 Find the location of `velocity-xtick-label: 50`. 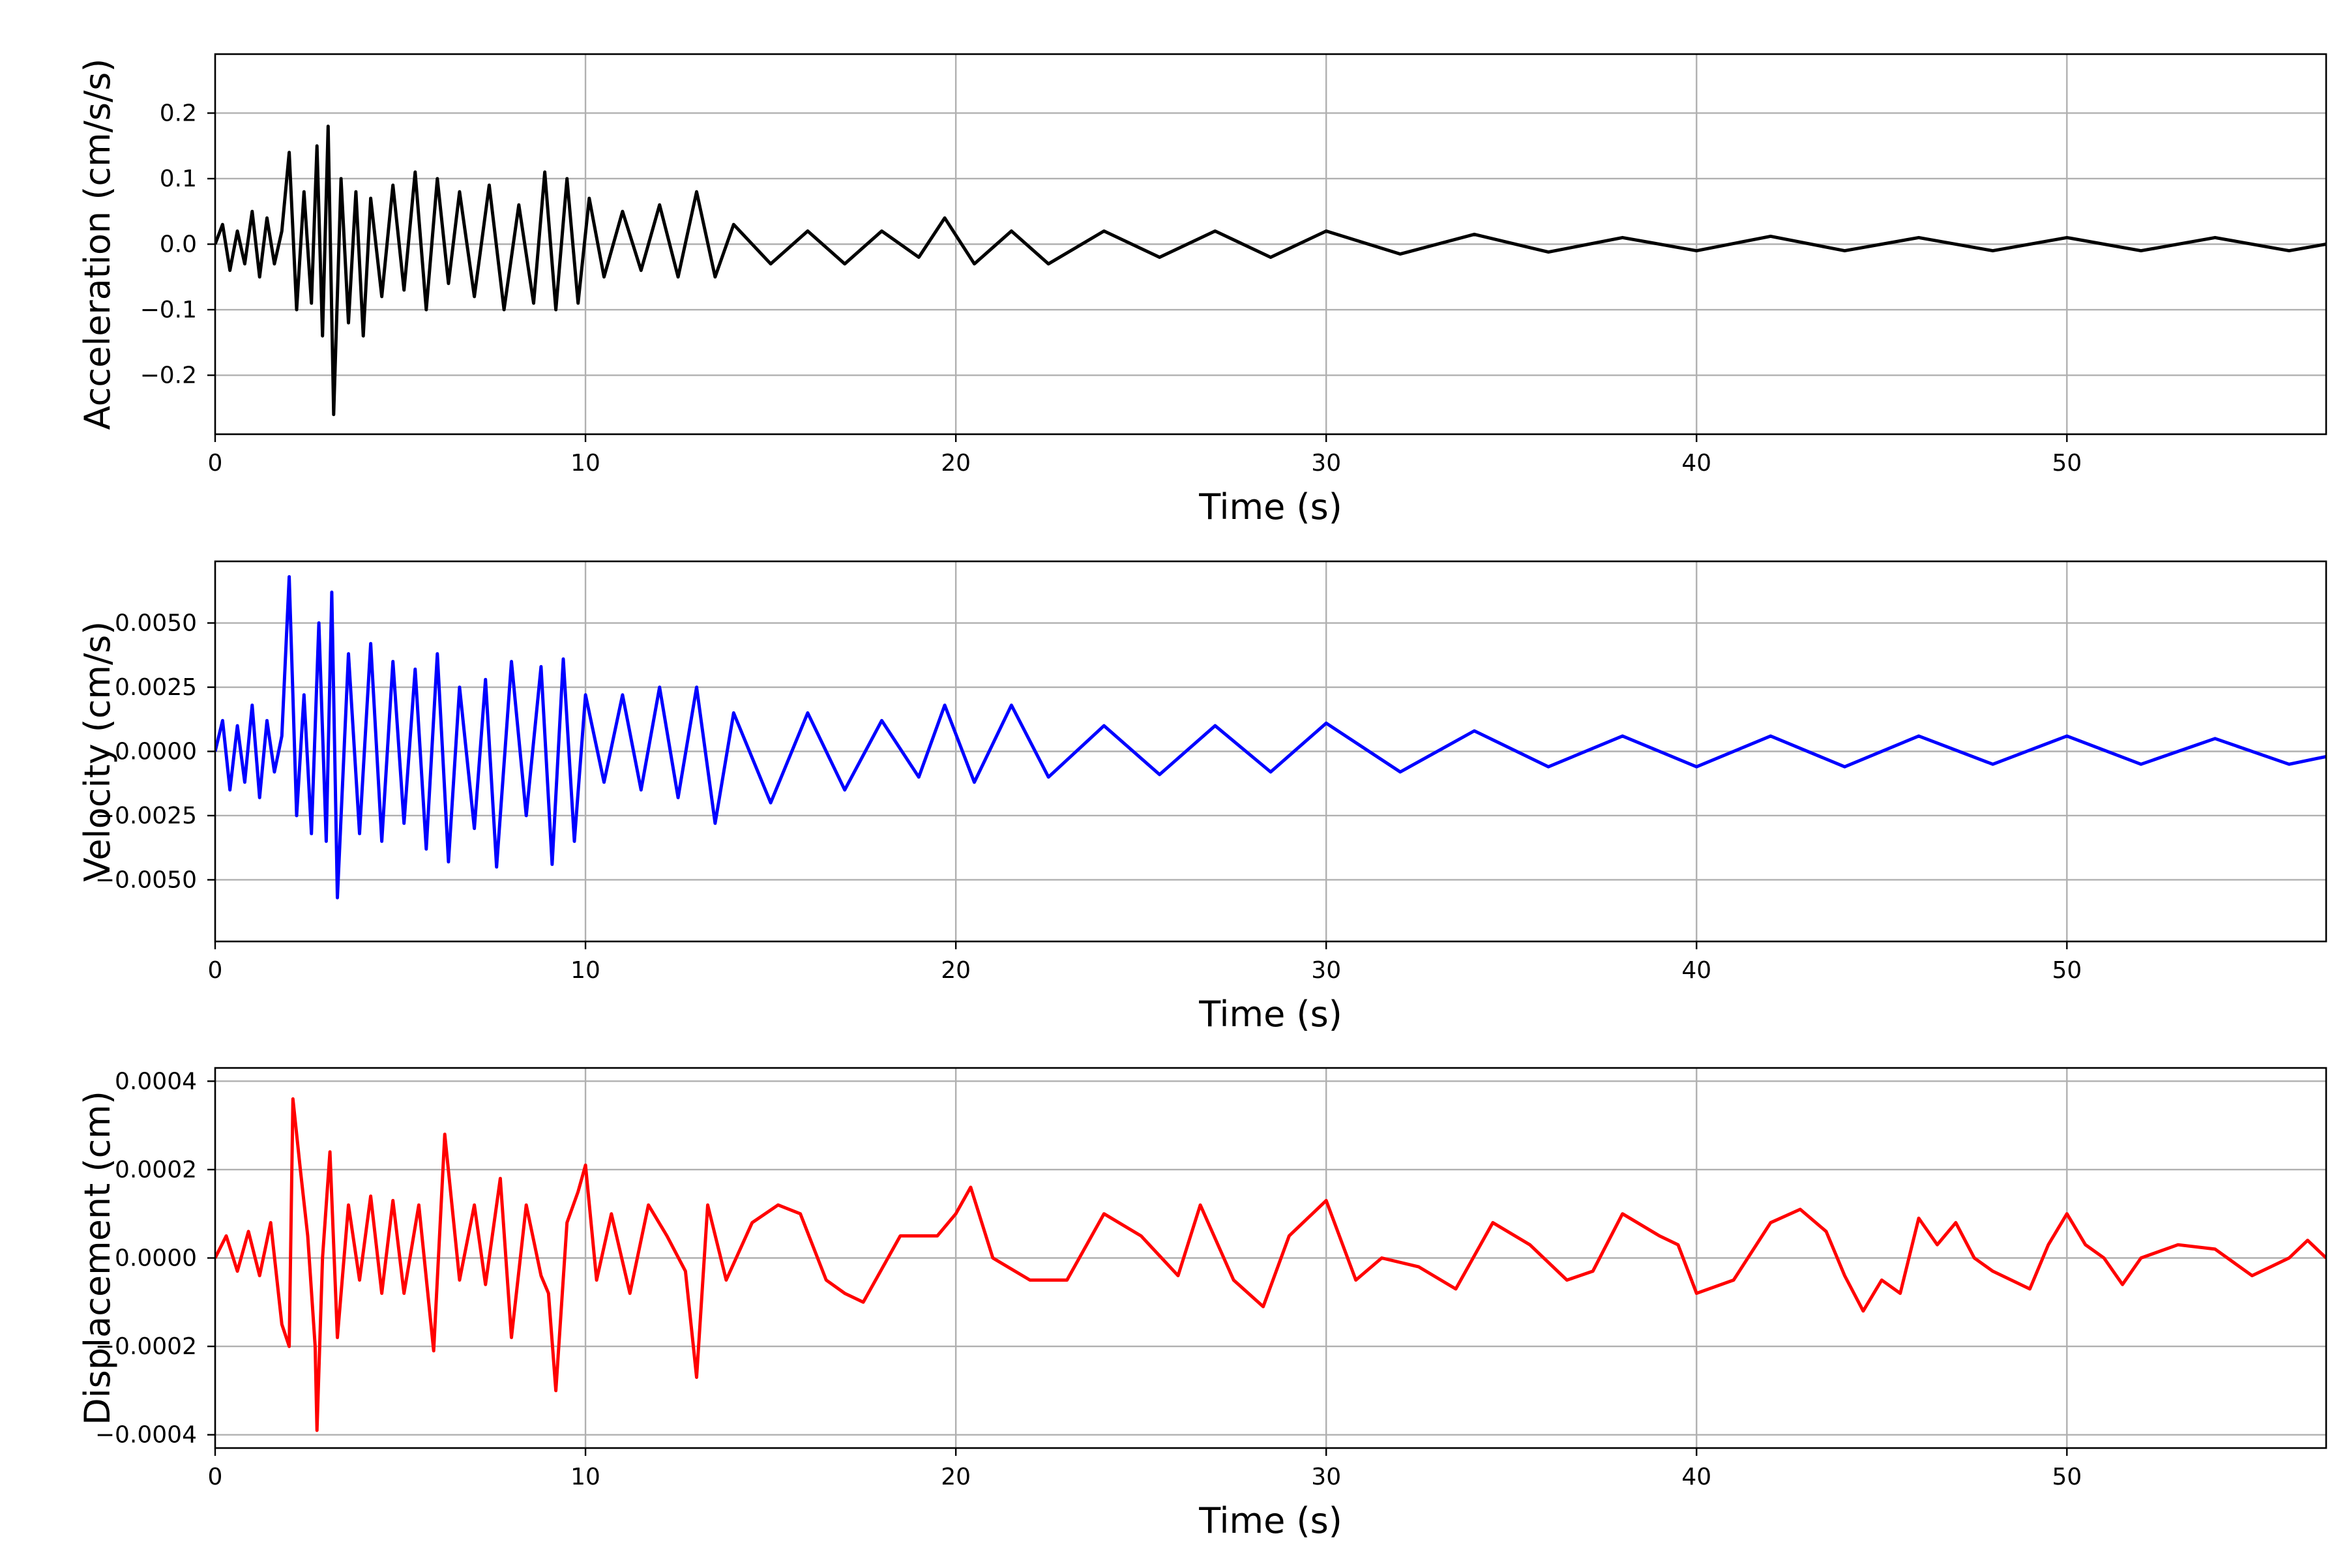

velocity-xtick-label: 50 is located at coordinates (2067, 971).